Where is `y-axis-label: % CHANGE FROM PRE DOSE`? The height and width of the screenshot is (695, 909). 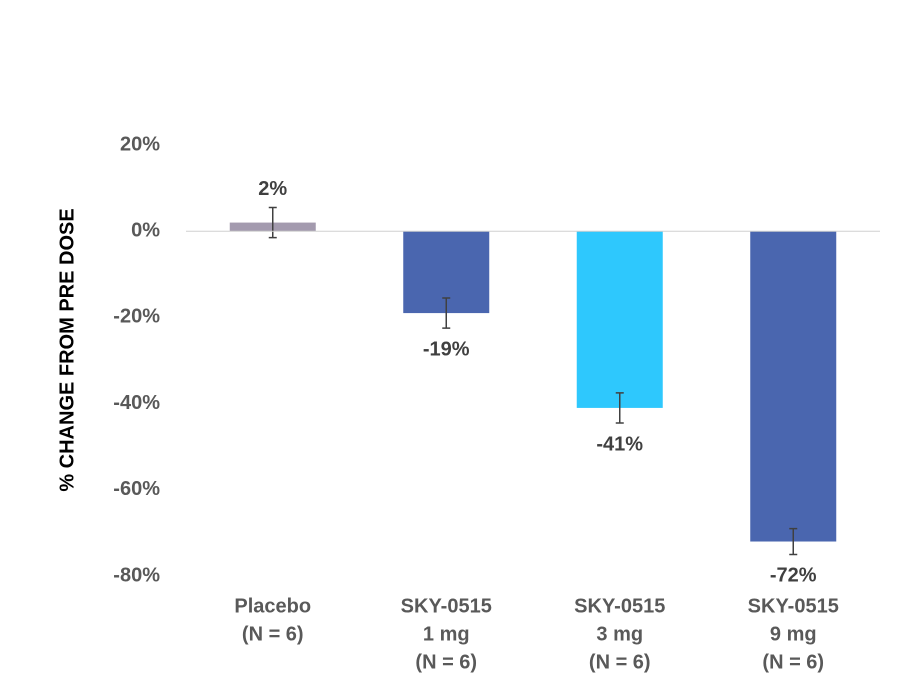 y-axis-label: % CHANGE FROM PRE DOSE is located at coordinates (67, 349).